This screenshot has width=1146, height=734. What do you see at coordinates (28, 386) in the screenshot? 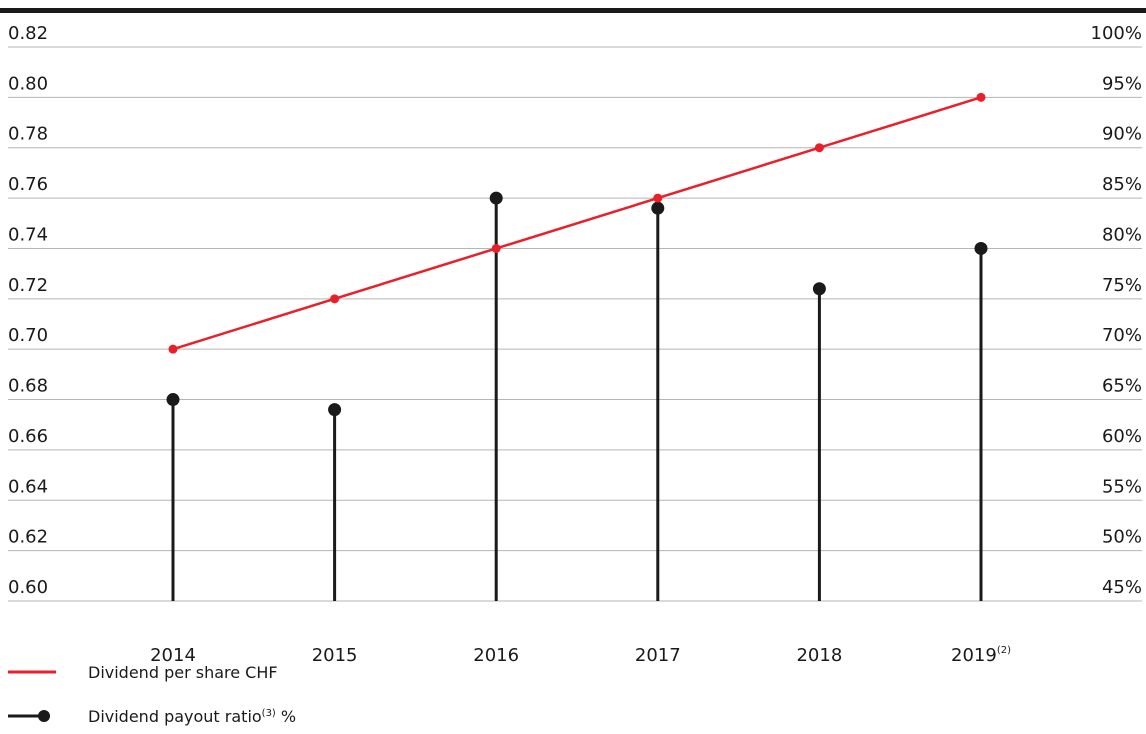
I see `left-tick-label: 0.68` at bounding box center [28, 386].